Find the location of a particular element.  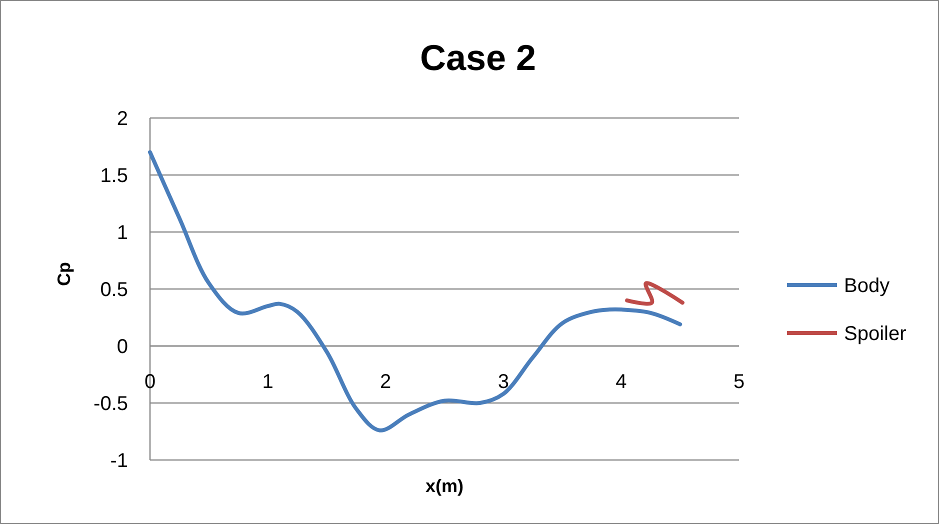

y-tick-label: 1 is located at coordinates (122, 233).